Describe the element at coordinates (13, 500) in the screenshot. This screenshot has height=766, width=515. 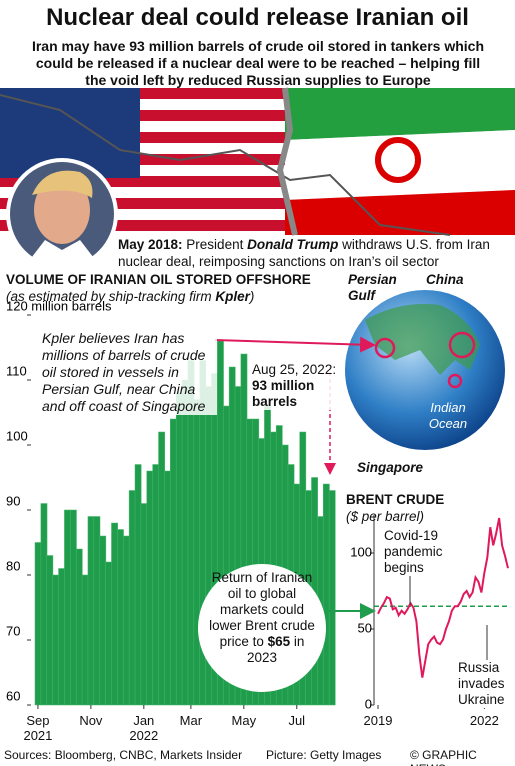
I see `y-tick-label: 90` at that location.